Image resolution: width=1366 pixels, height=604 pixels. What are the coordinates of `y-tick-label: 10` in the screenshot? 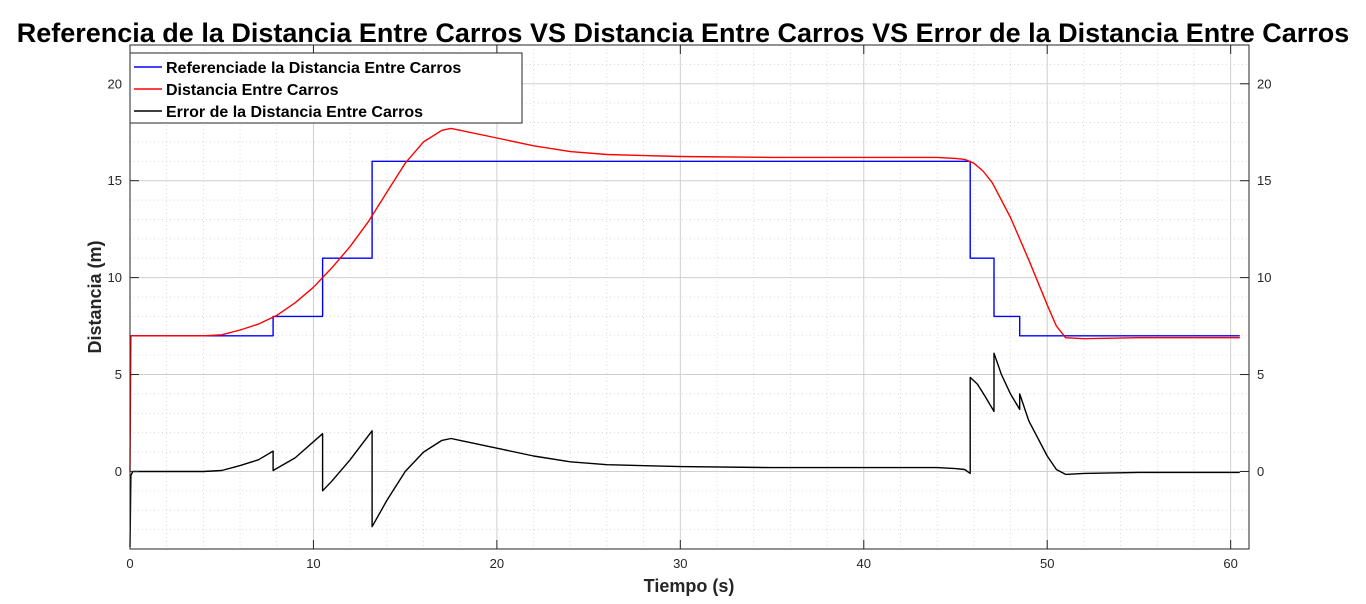 It's located at (115, 277).